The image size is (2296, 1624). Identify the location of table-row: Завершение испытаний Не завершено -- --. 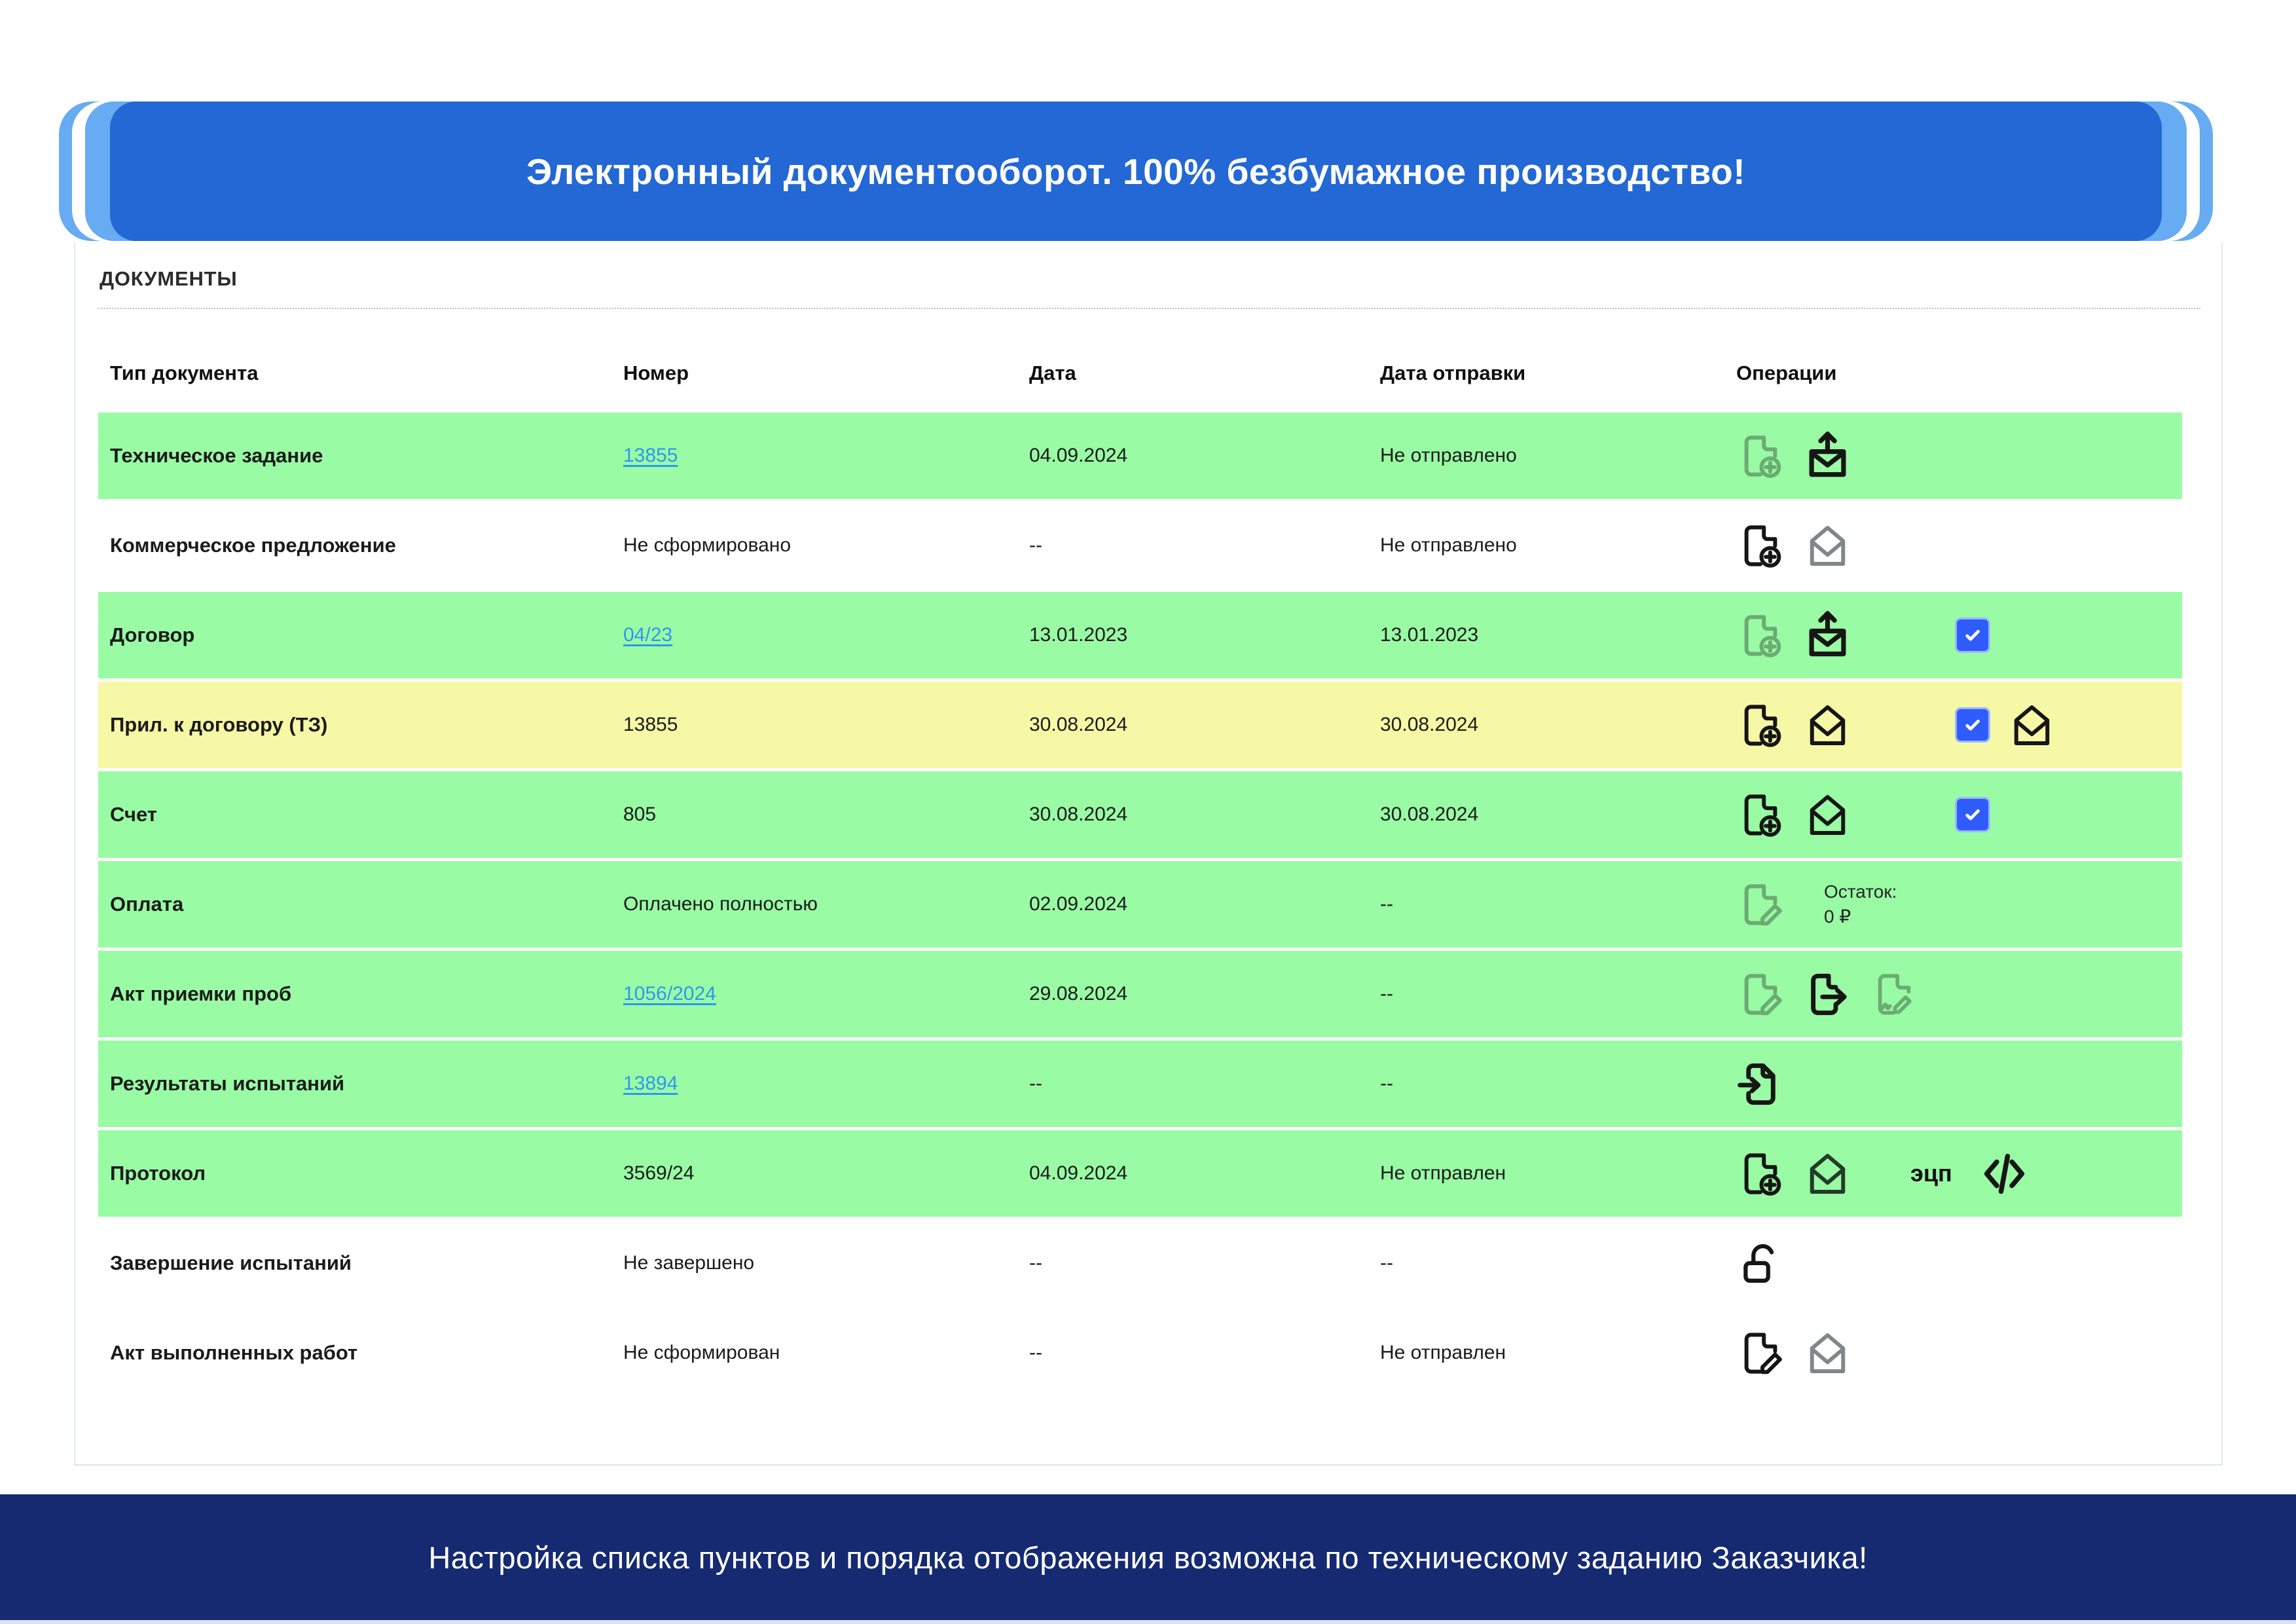
(1140, 1263).